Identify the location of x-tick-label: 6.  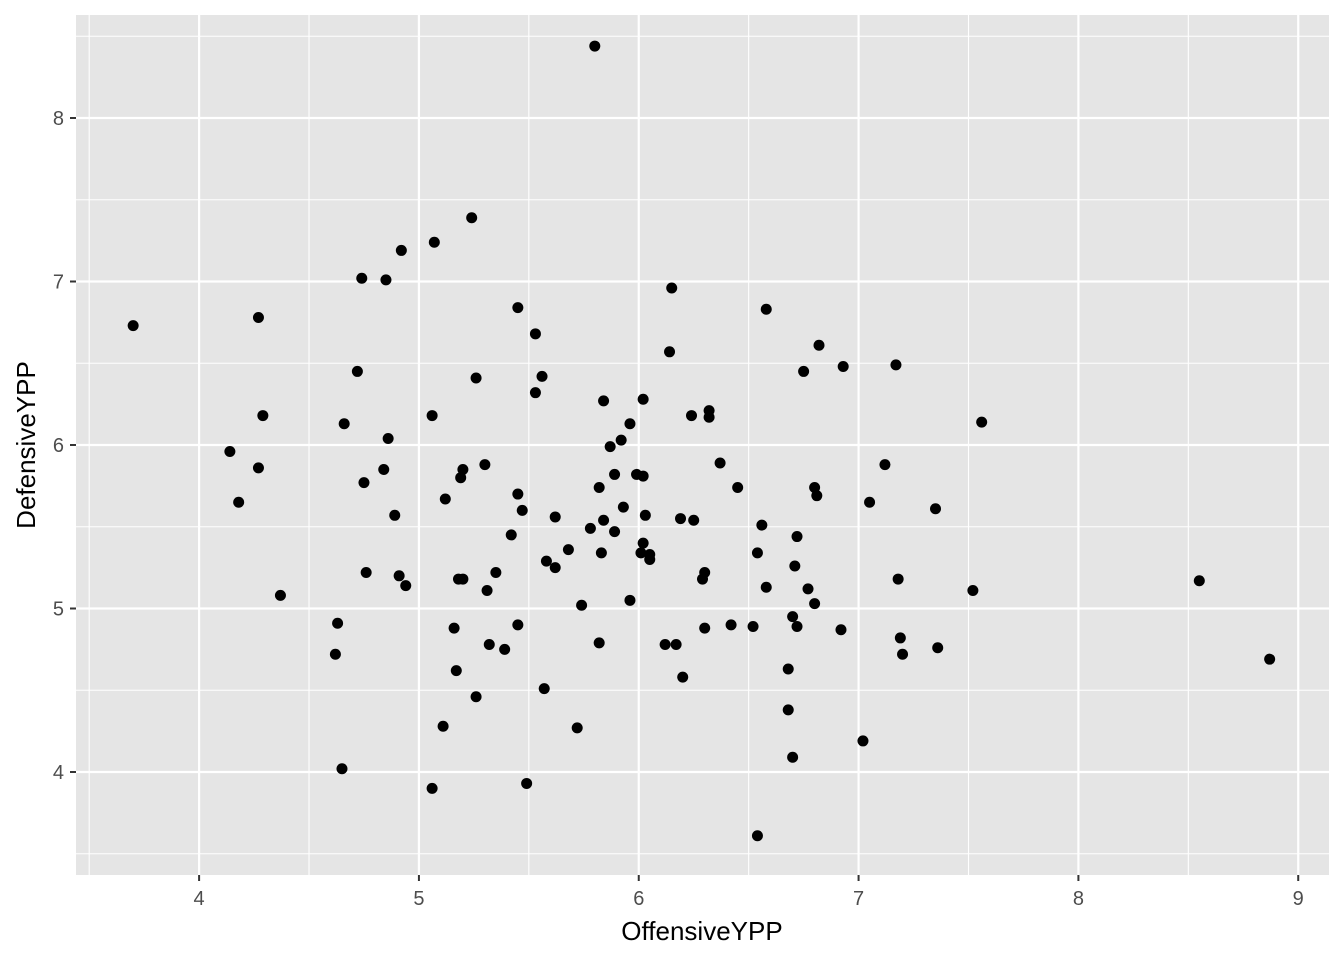
(638, 899).